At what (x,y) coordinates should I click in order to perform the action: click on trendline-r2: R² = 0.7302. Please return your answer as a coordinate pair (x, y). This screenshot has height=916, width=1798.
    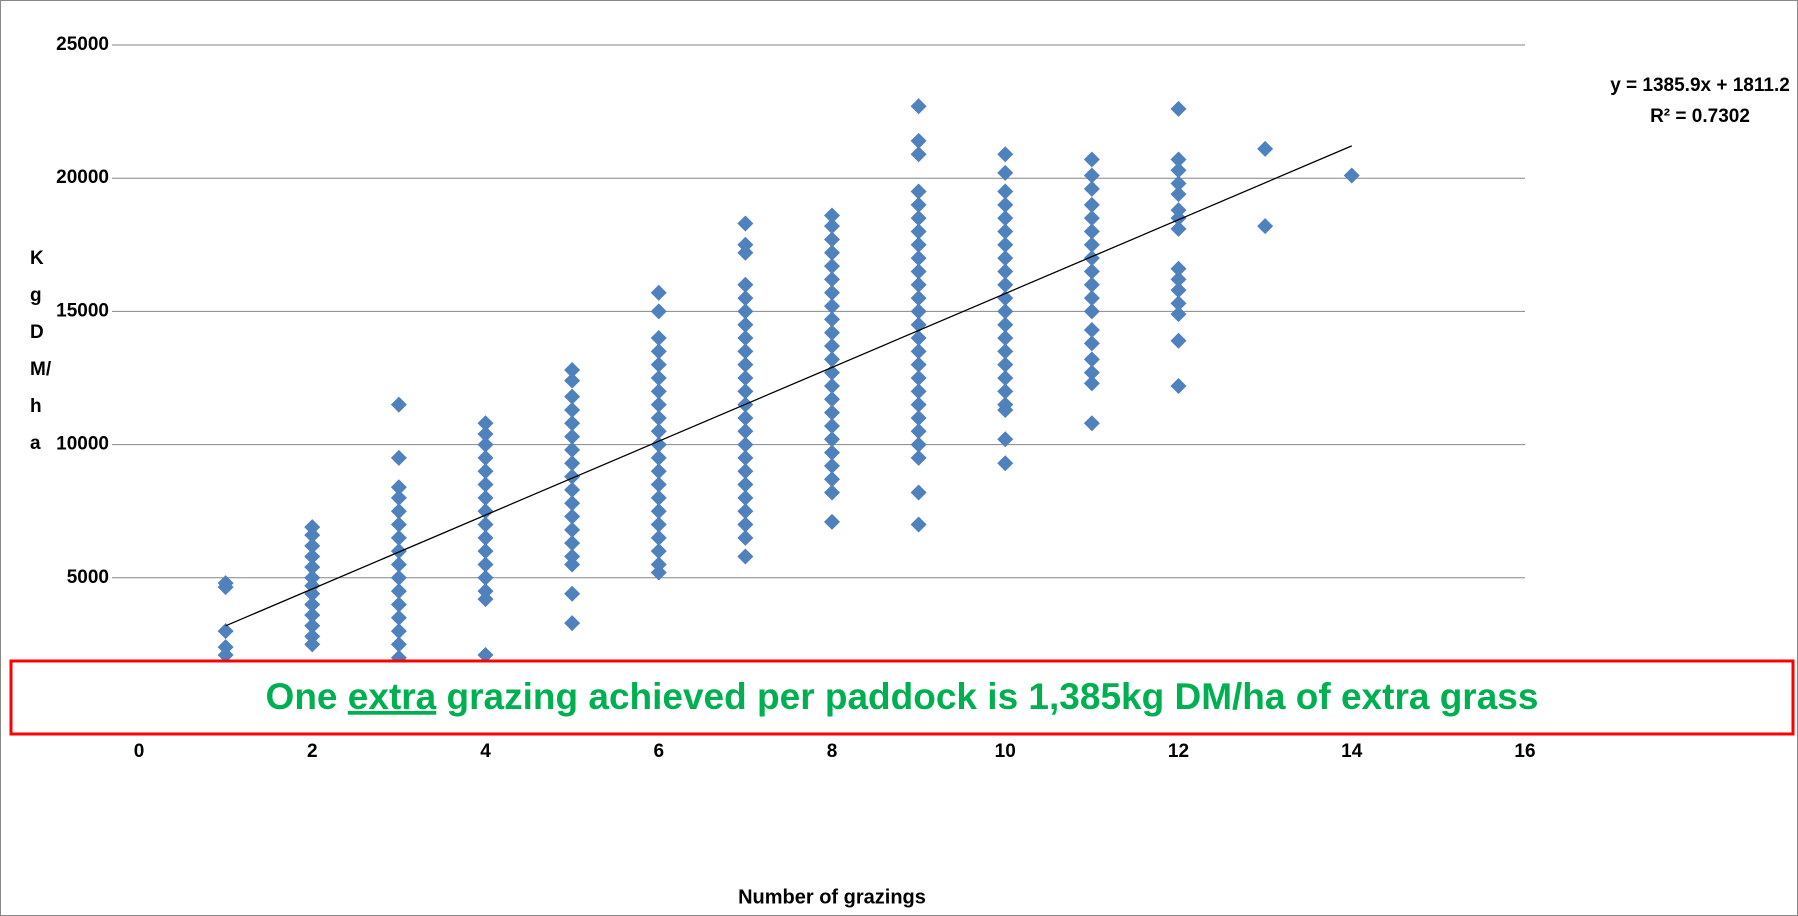
    Looking at the image, I should click on (1700, 116).